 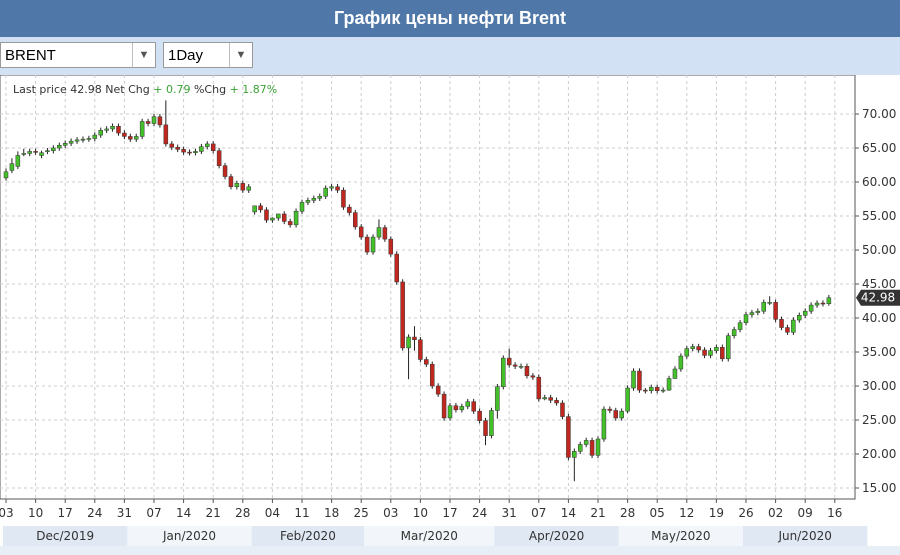 I want to click on x-tick-label: 25, so click(x=361, y=513).